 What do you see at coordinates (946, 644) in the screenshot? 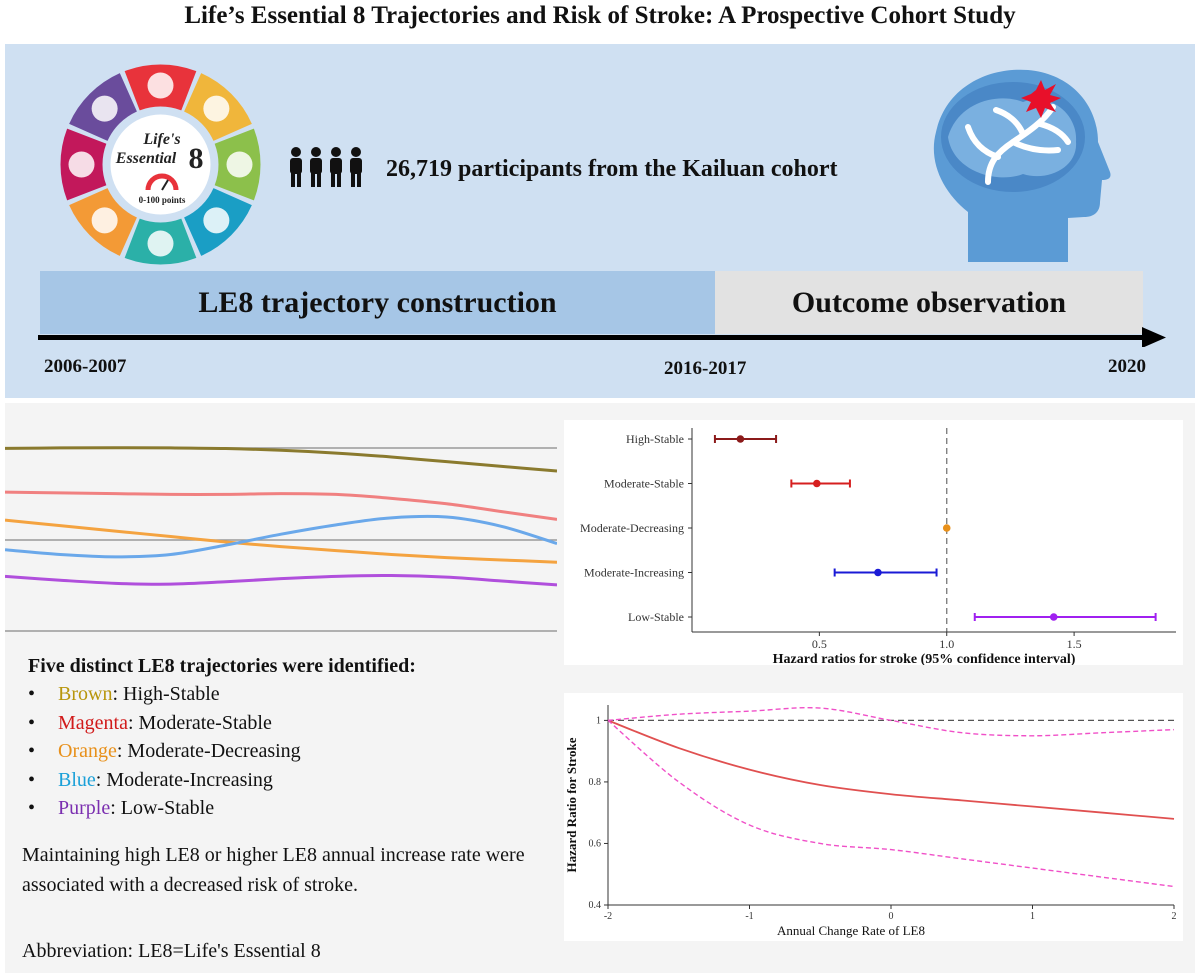
I see `x-tick-label: 1.0` at bounding box center [946, 644].